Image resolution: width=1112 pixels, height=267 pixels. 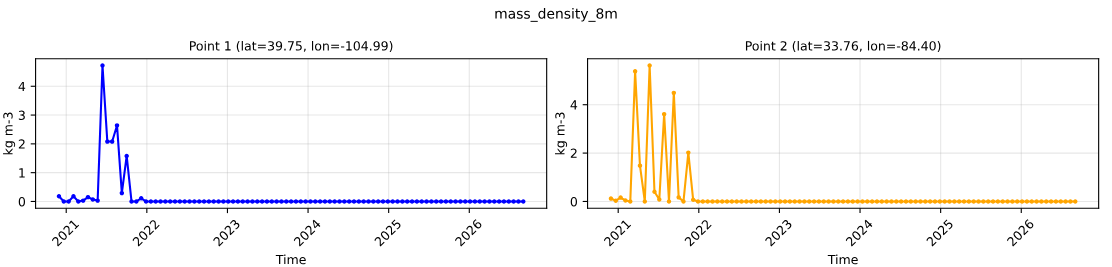 I want to click on chart-title: Point 1 (lat=39.75, lon=-104.99), so click(x=291, y=46).